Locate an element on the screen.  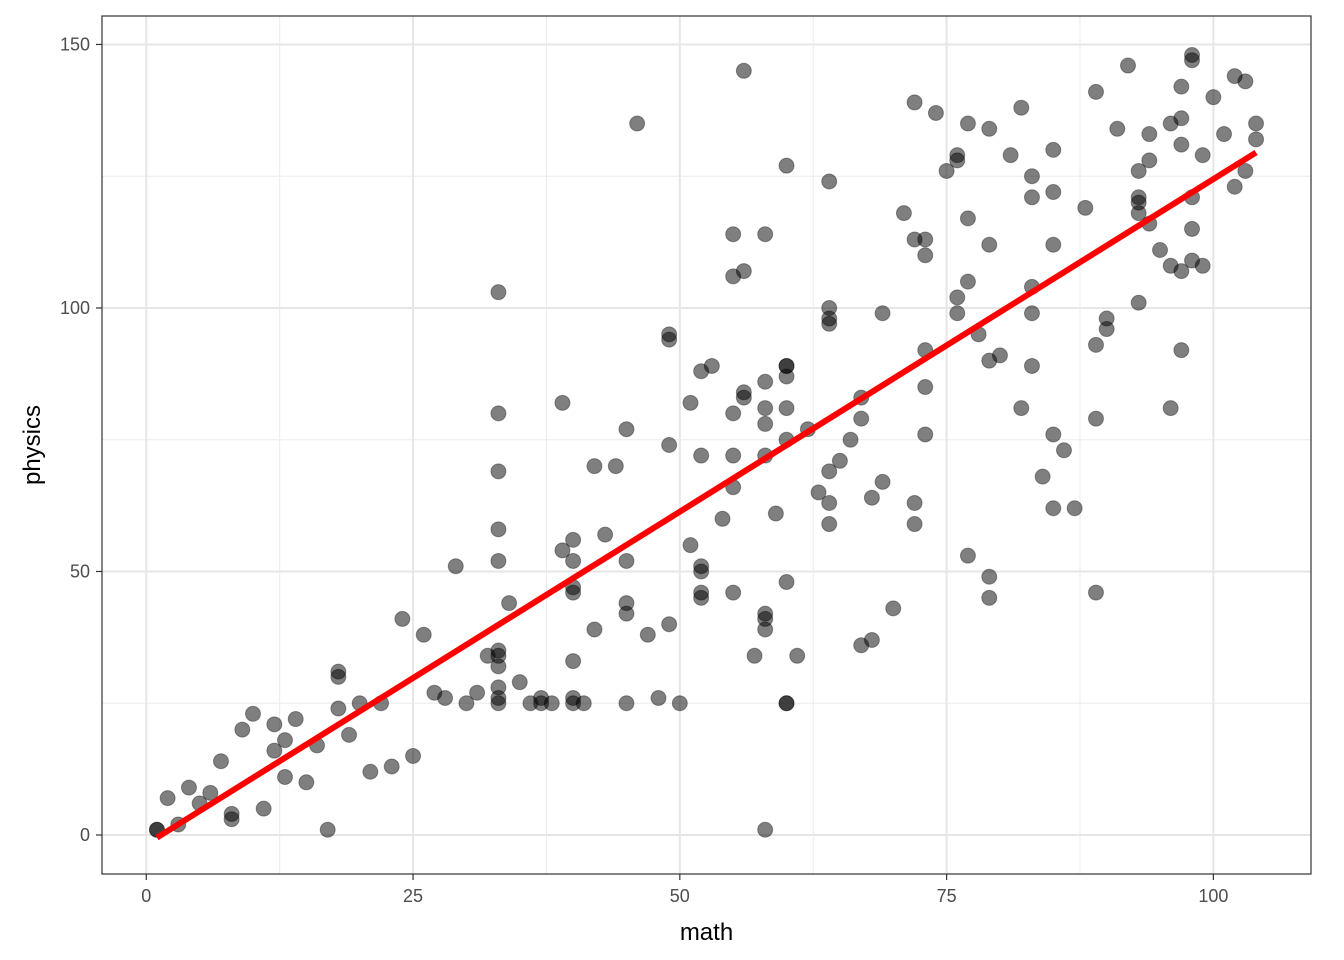
x-tick-label: 0 is located at coordinates (146, 896).